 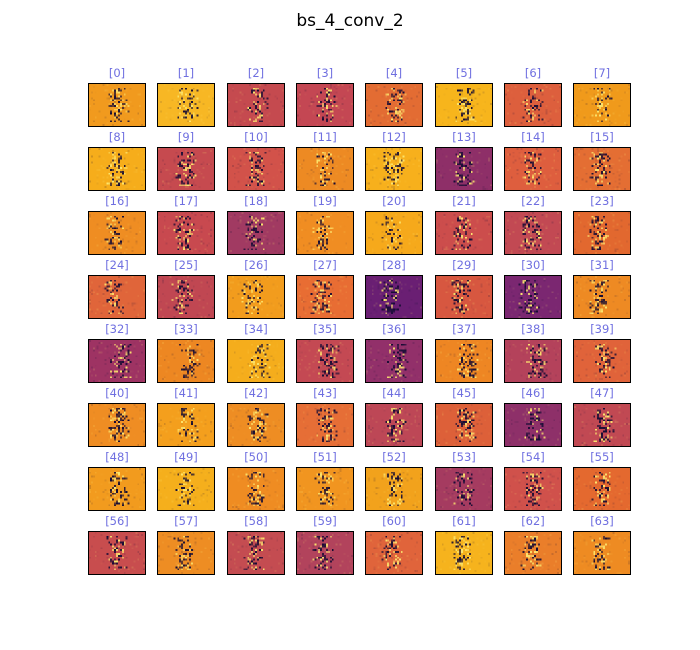 What do you see at coordinates (186, 201) in the screenshot?
I see `feature-map-label: [17]` at bounding box center [186, 201].